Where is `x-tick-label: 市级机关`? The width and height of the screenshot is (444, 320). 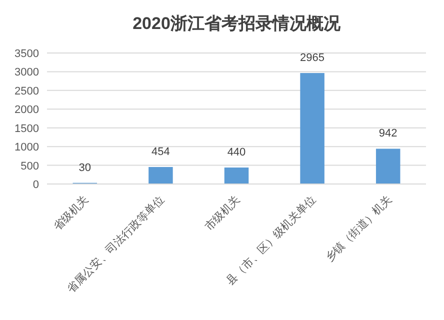 x-tick-label: 市级机关 is located at coordinates (222, 213).